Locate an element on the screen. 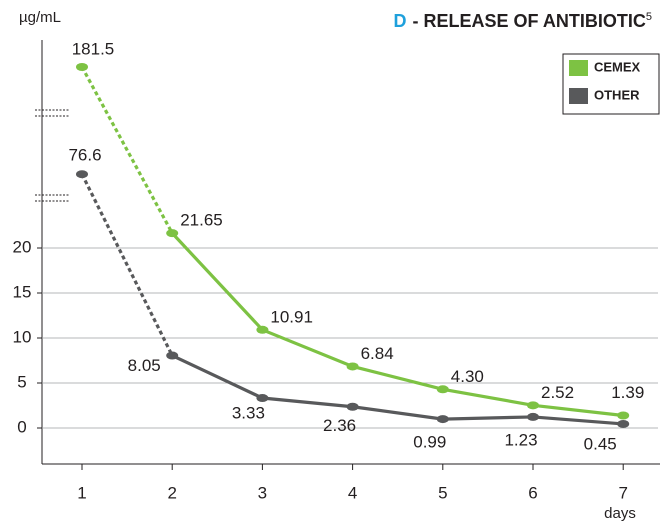  chart-title: D - RELEASE OF ANTIBIOTIC5 is located at coordinates (523, 21).